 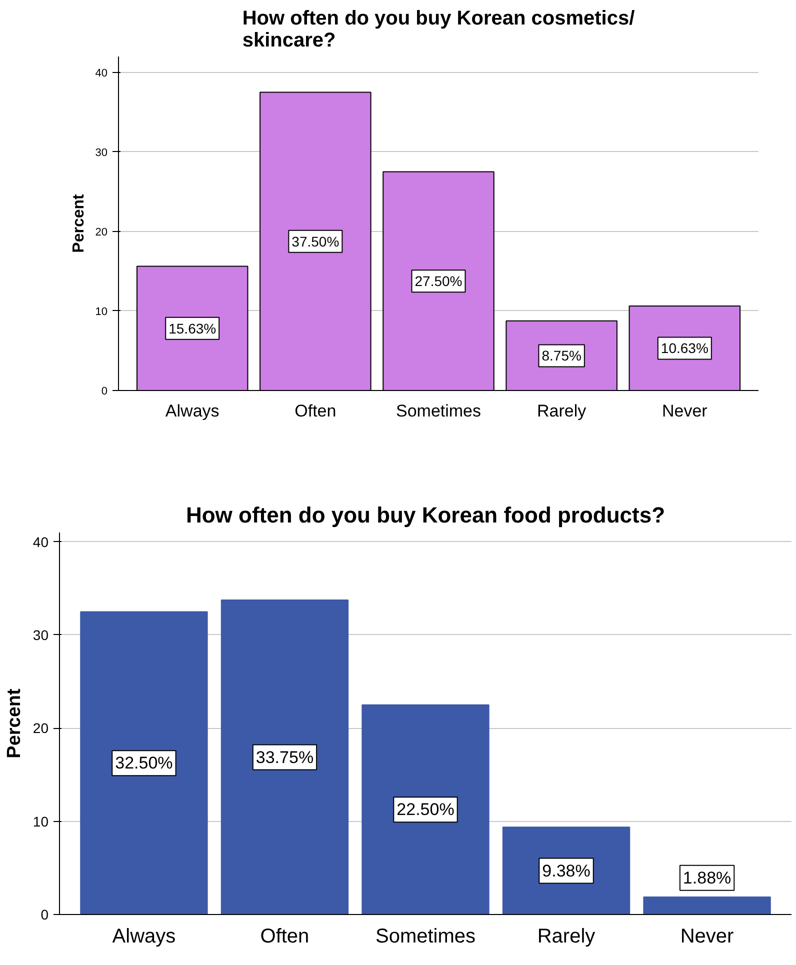 What do you see at coordinates (566, 870) in the screenshot?
I see `data-label: 9.38%` at bounding box center [566, 870].